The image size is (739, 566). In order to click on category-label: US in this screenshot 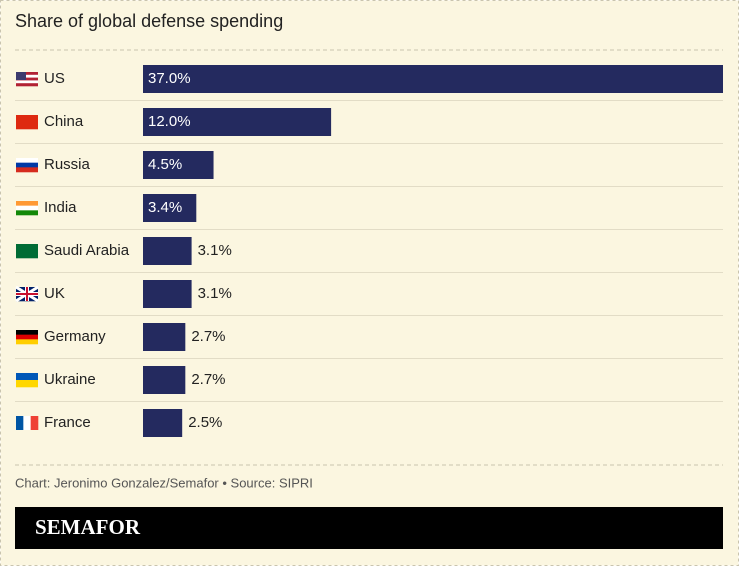, I will do `click(54, 78)`.